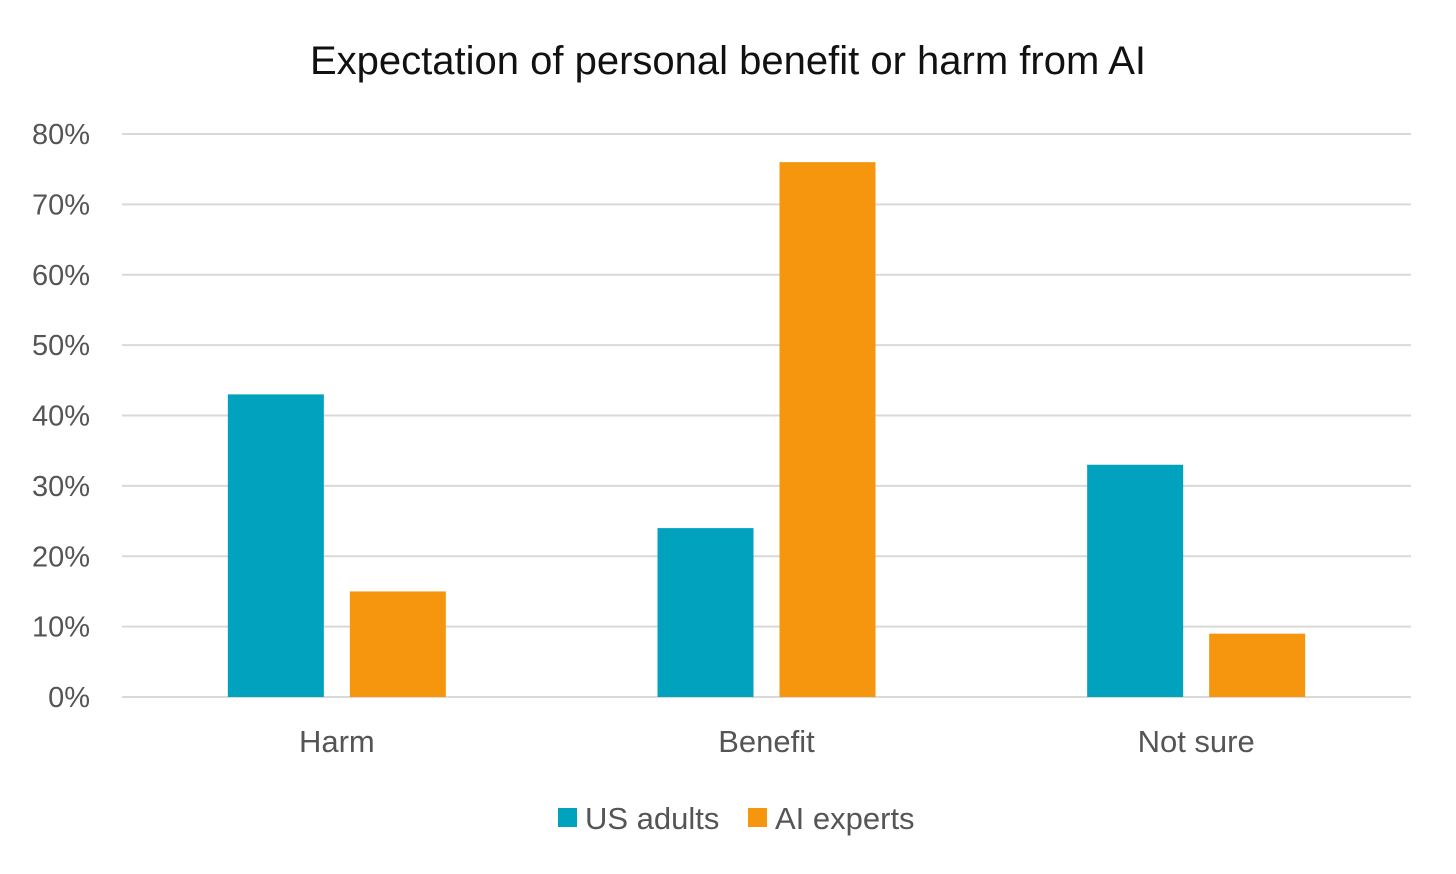 Image resolution: width=1456 pixels, height=874 pixels. I want to click on y-tick-label: 10%, so click(61, 628).